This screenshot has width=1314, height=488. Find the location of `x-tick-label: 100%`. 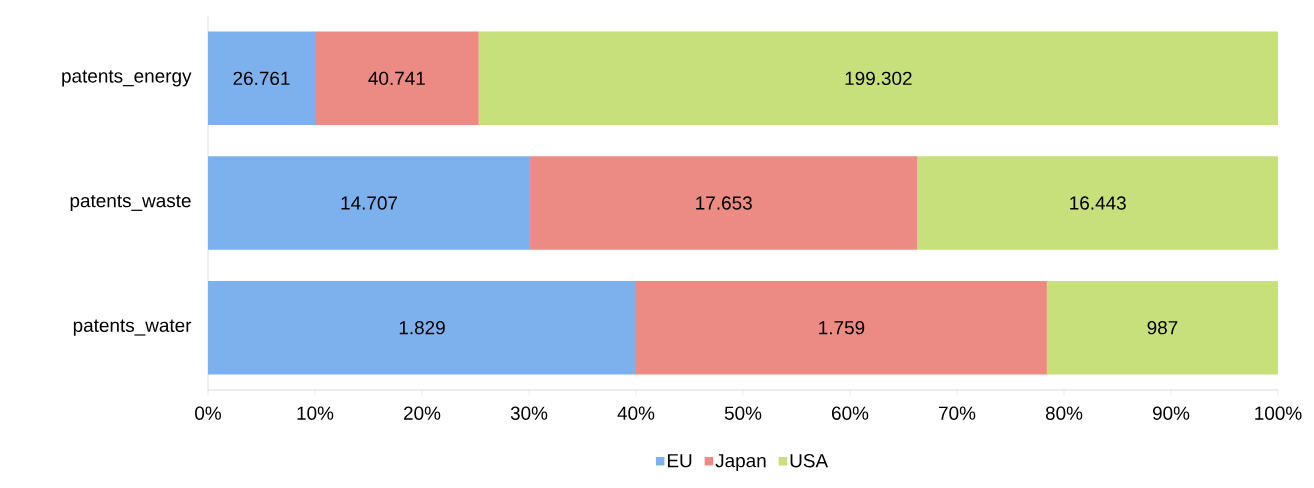

x-tick-label: 100% is located at coordinates (1278, 413).